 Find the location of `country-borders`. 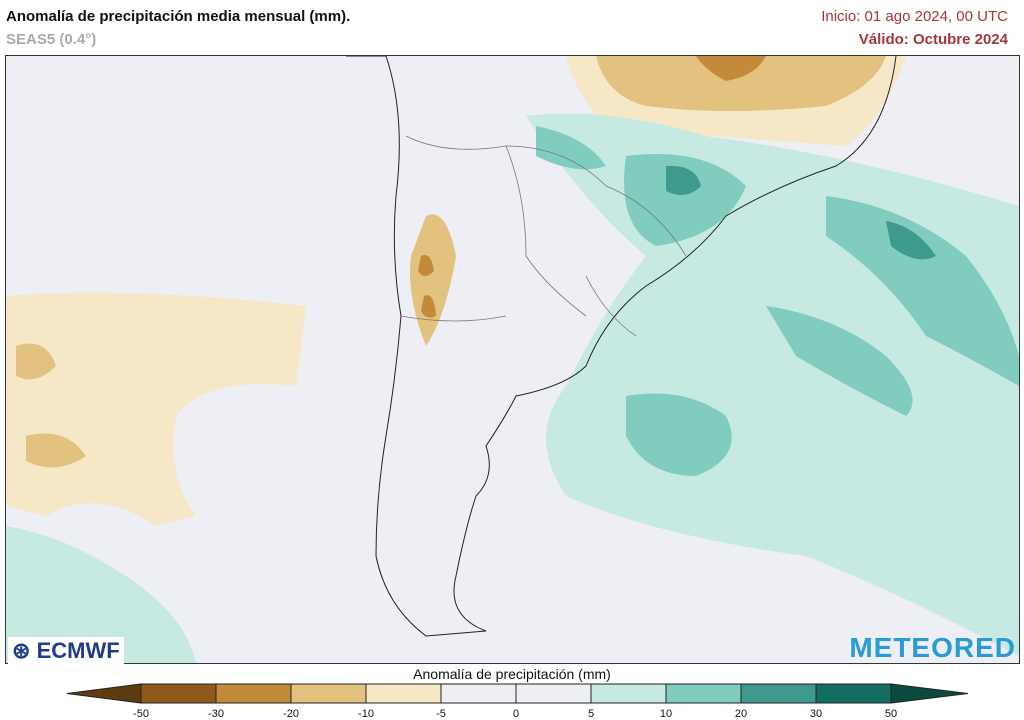

country-borders is located at coordinates (543, 236).